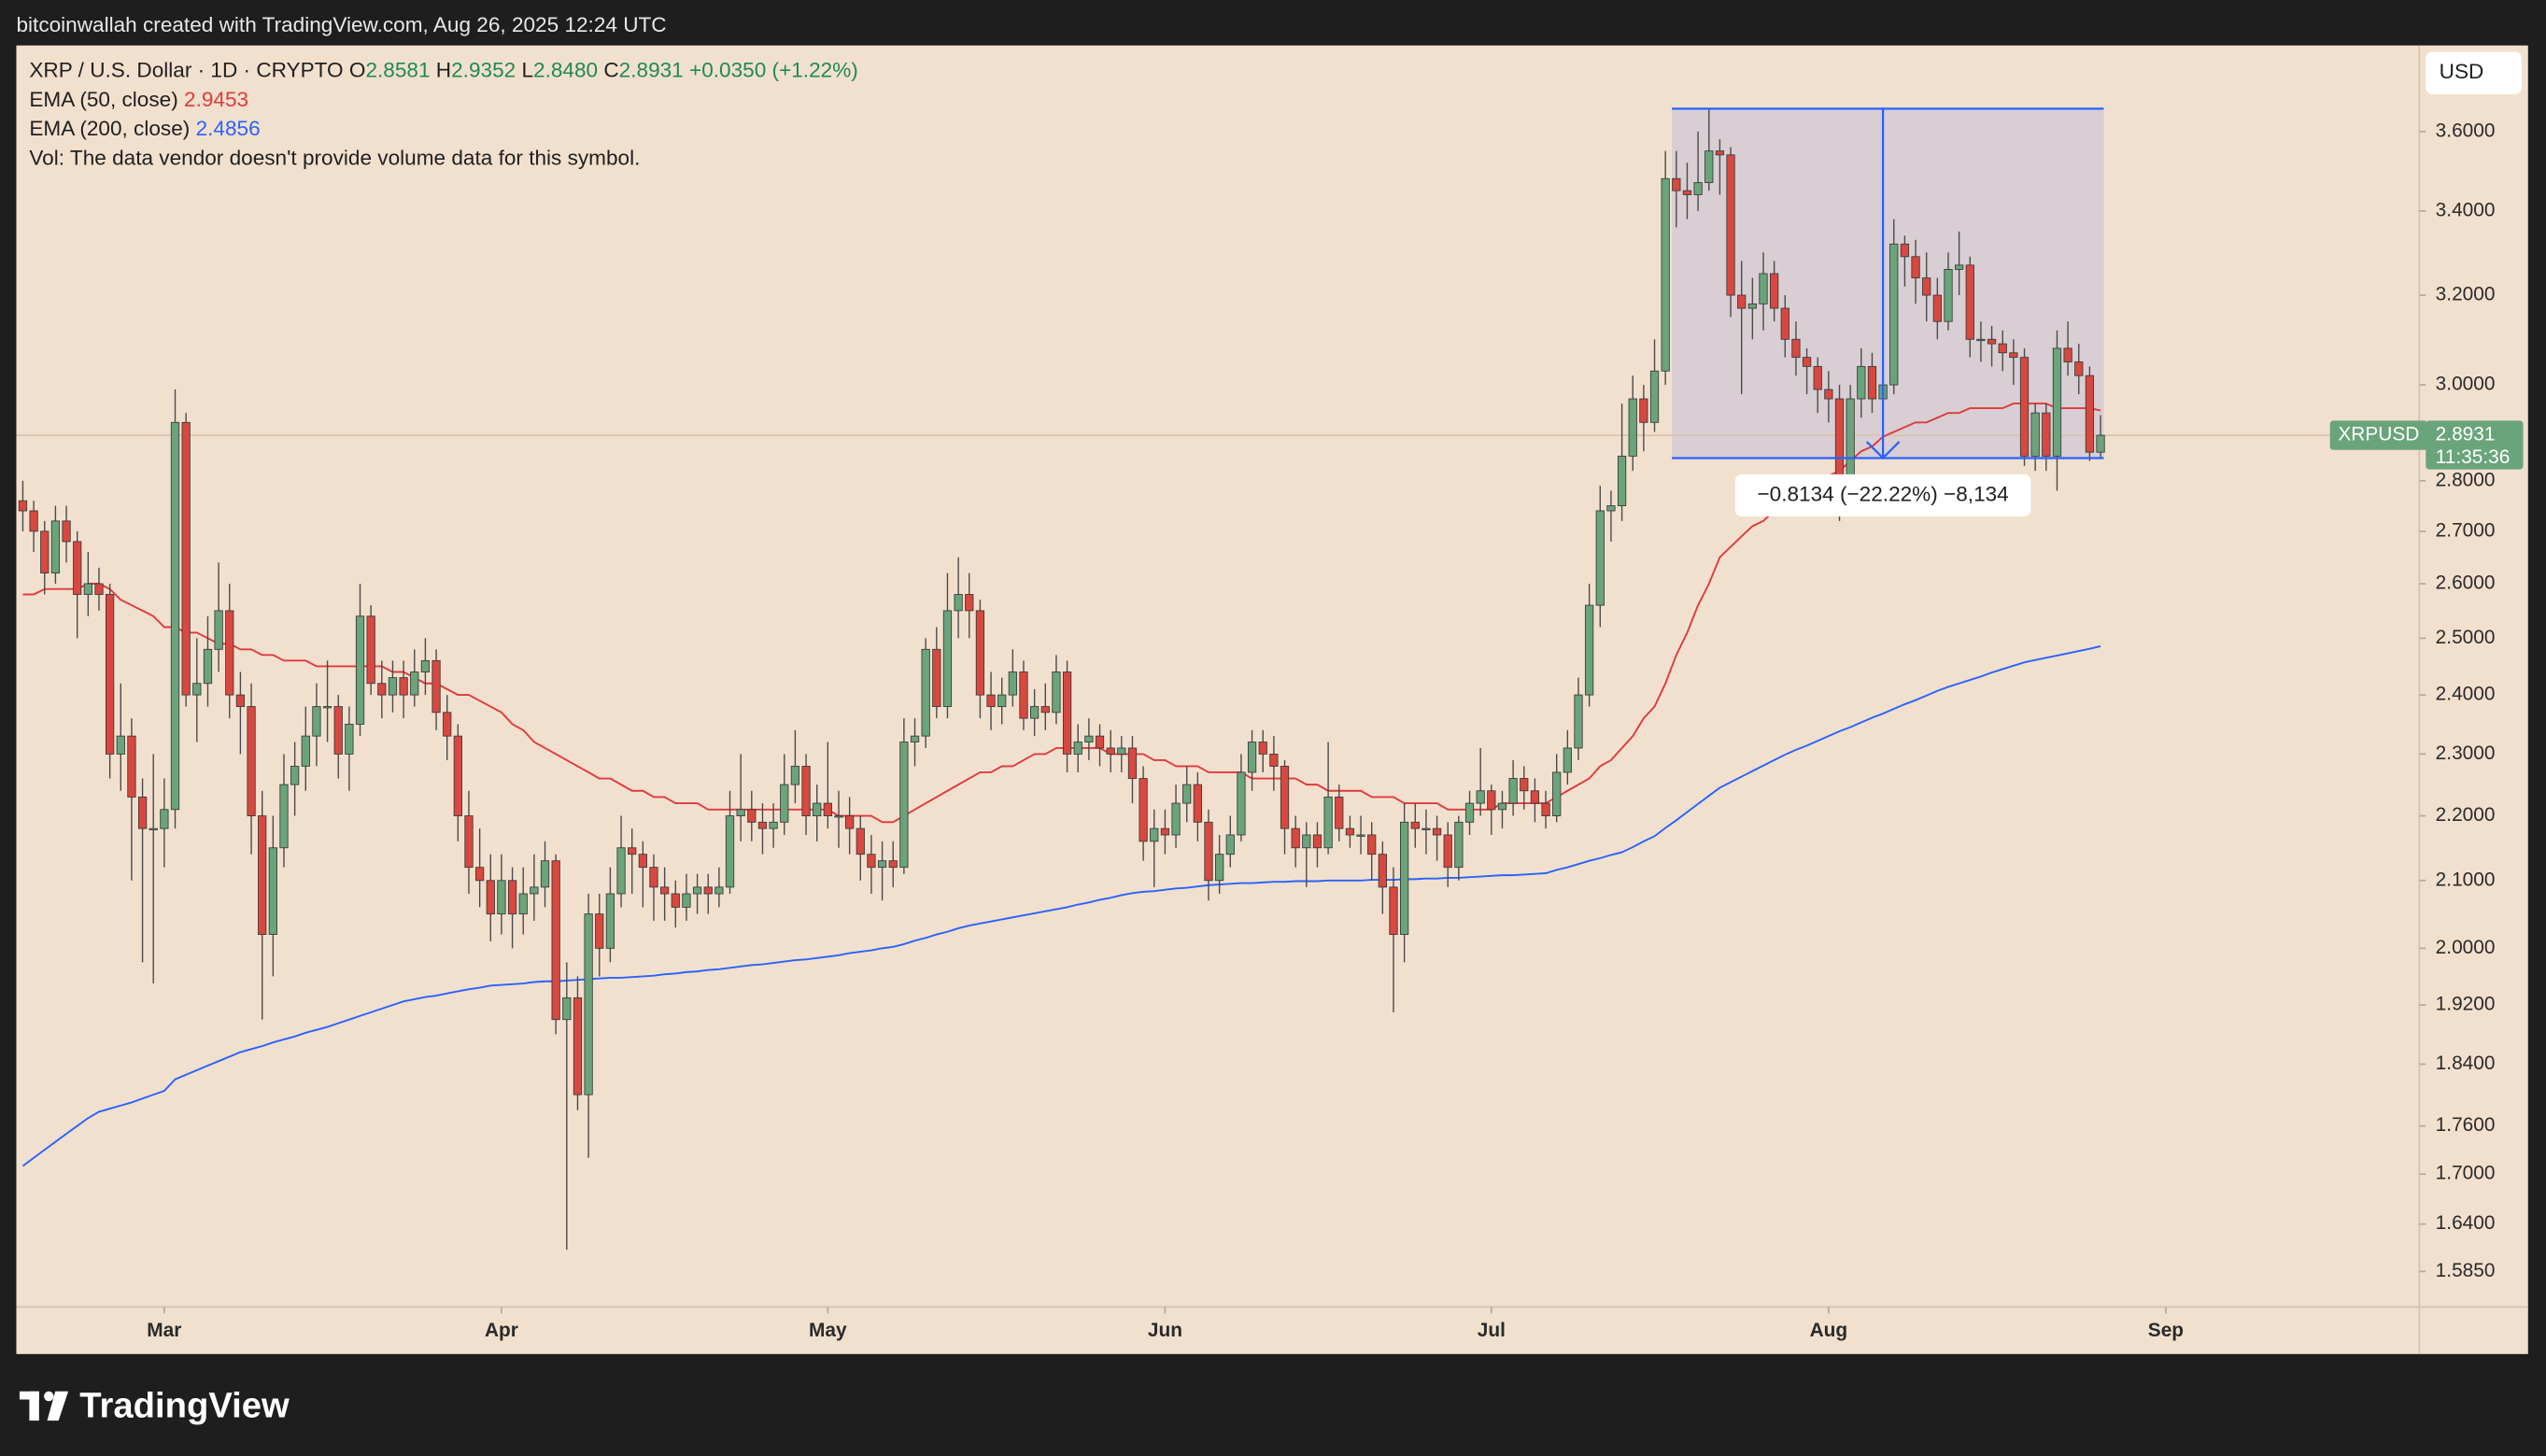 This screenshot has width=2546, height=1456. I want to click on tradingview-logo, so click(44, 1406).